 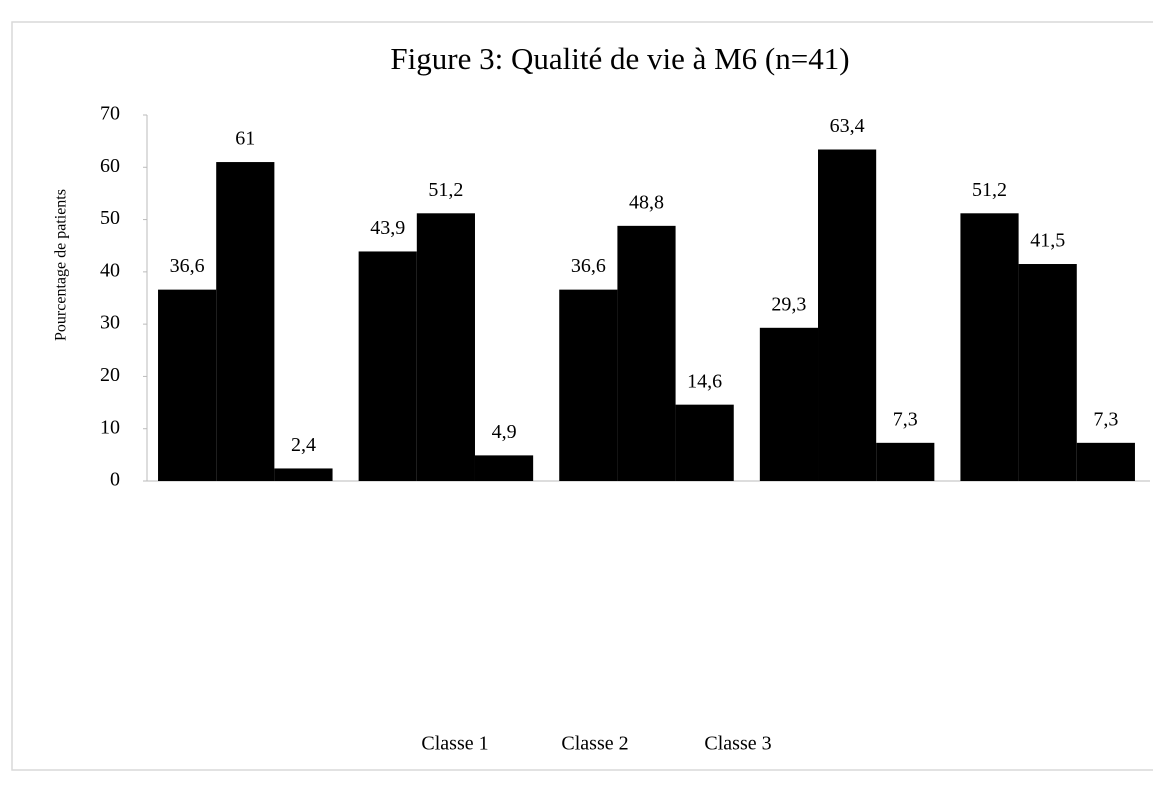 I want to click on legend-label: Classe 1, so click(x=454, y=744).